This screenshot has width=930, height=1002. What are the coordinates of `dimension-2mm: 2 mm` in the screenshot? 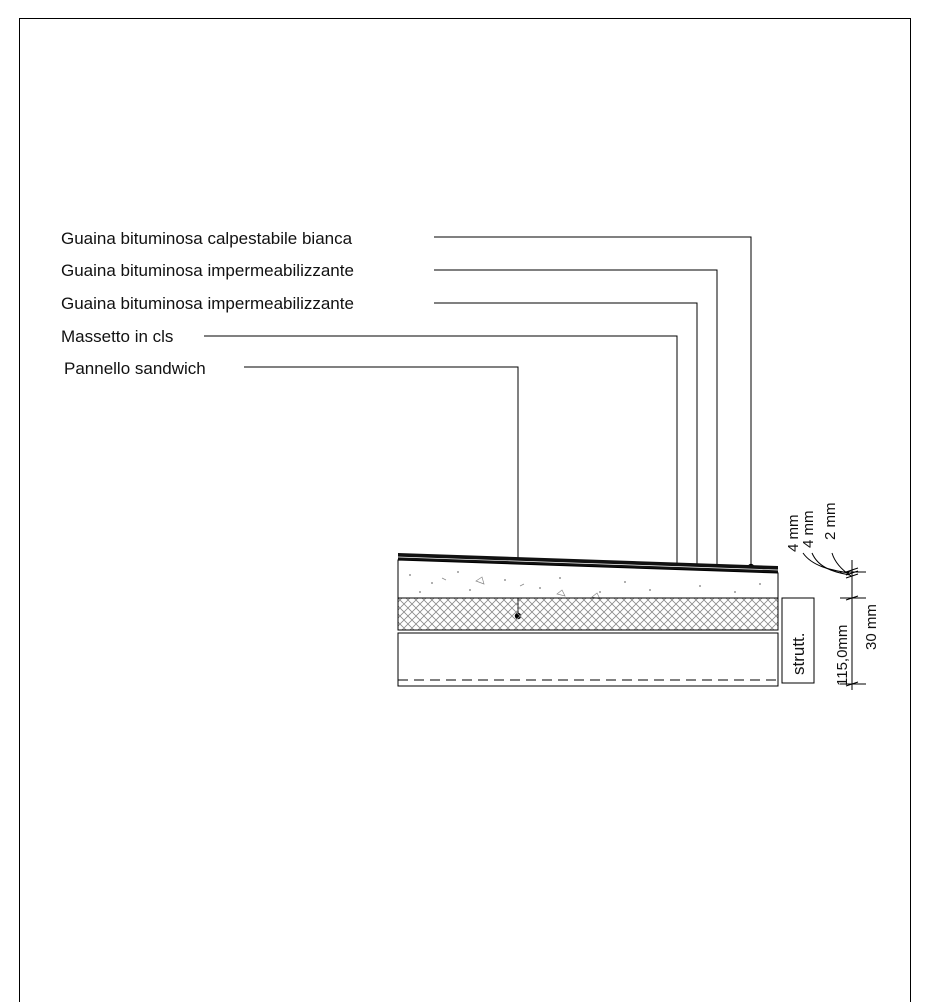 It's located at (830, 522).